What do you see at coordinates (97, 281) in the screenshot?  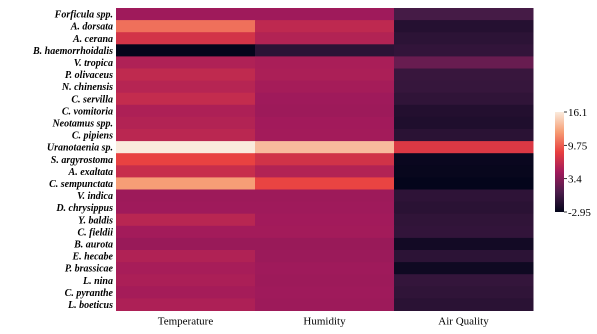 I see `row-label: L. nina` at bounding box center [97, 281].